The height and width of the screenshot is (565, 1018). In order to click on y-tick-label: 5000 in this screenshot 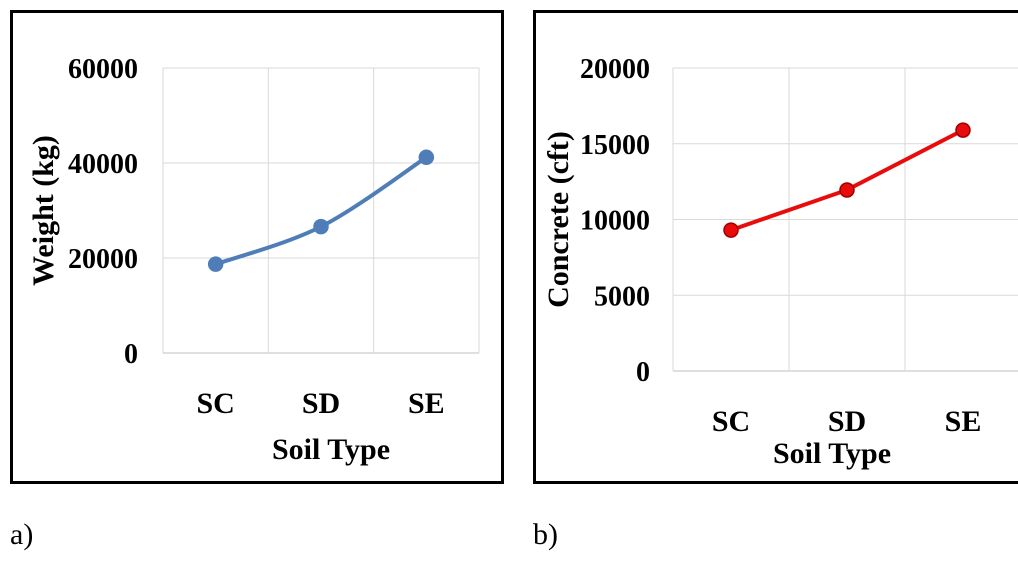, I will do `click(622, 296)`.